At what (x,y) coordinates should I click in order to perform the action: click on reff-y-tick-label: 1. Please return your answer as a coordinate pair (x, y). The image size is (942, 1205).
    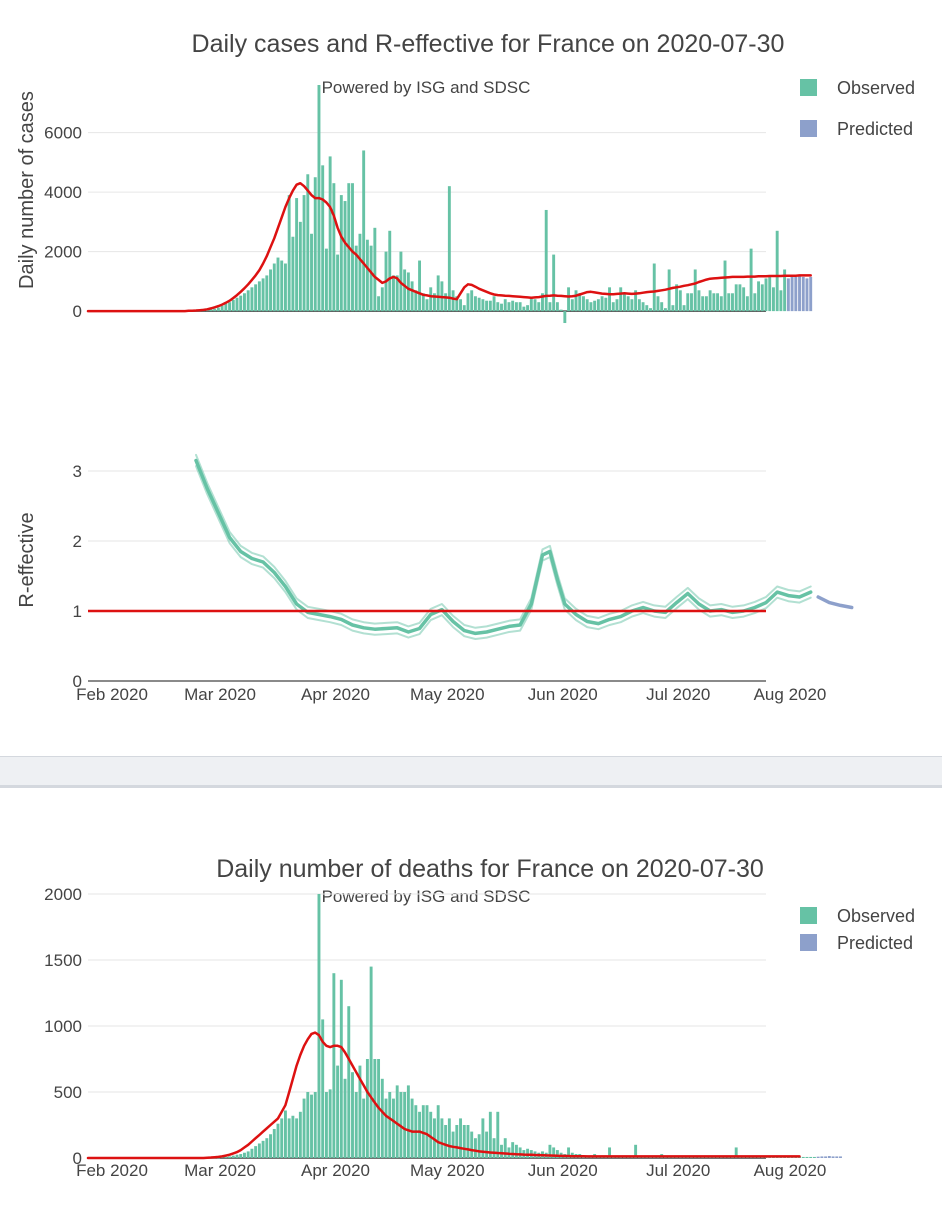
    Looking at the image, I should click on (77, 611).